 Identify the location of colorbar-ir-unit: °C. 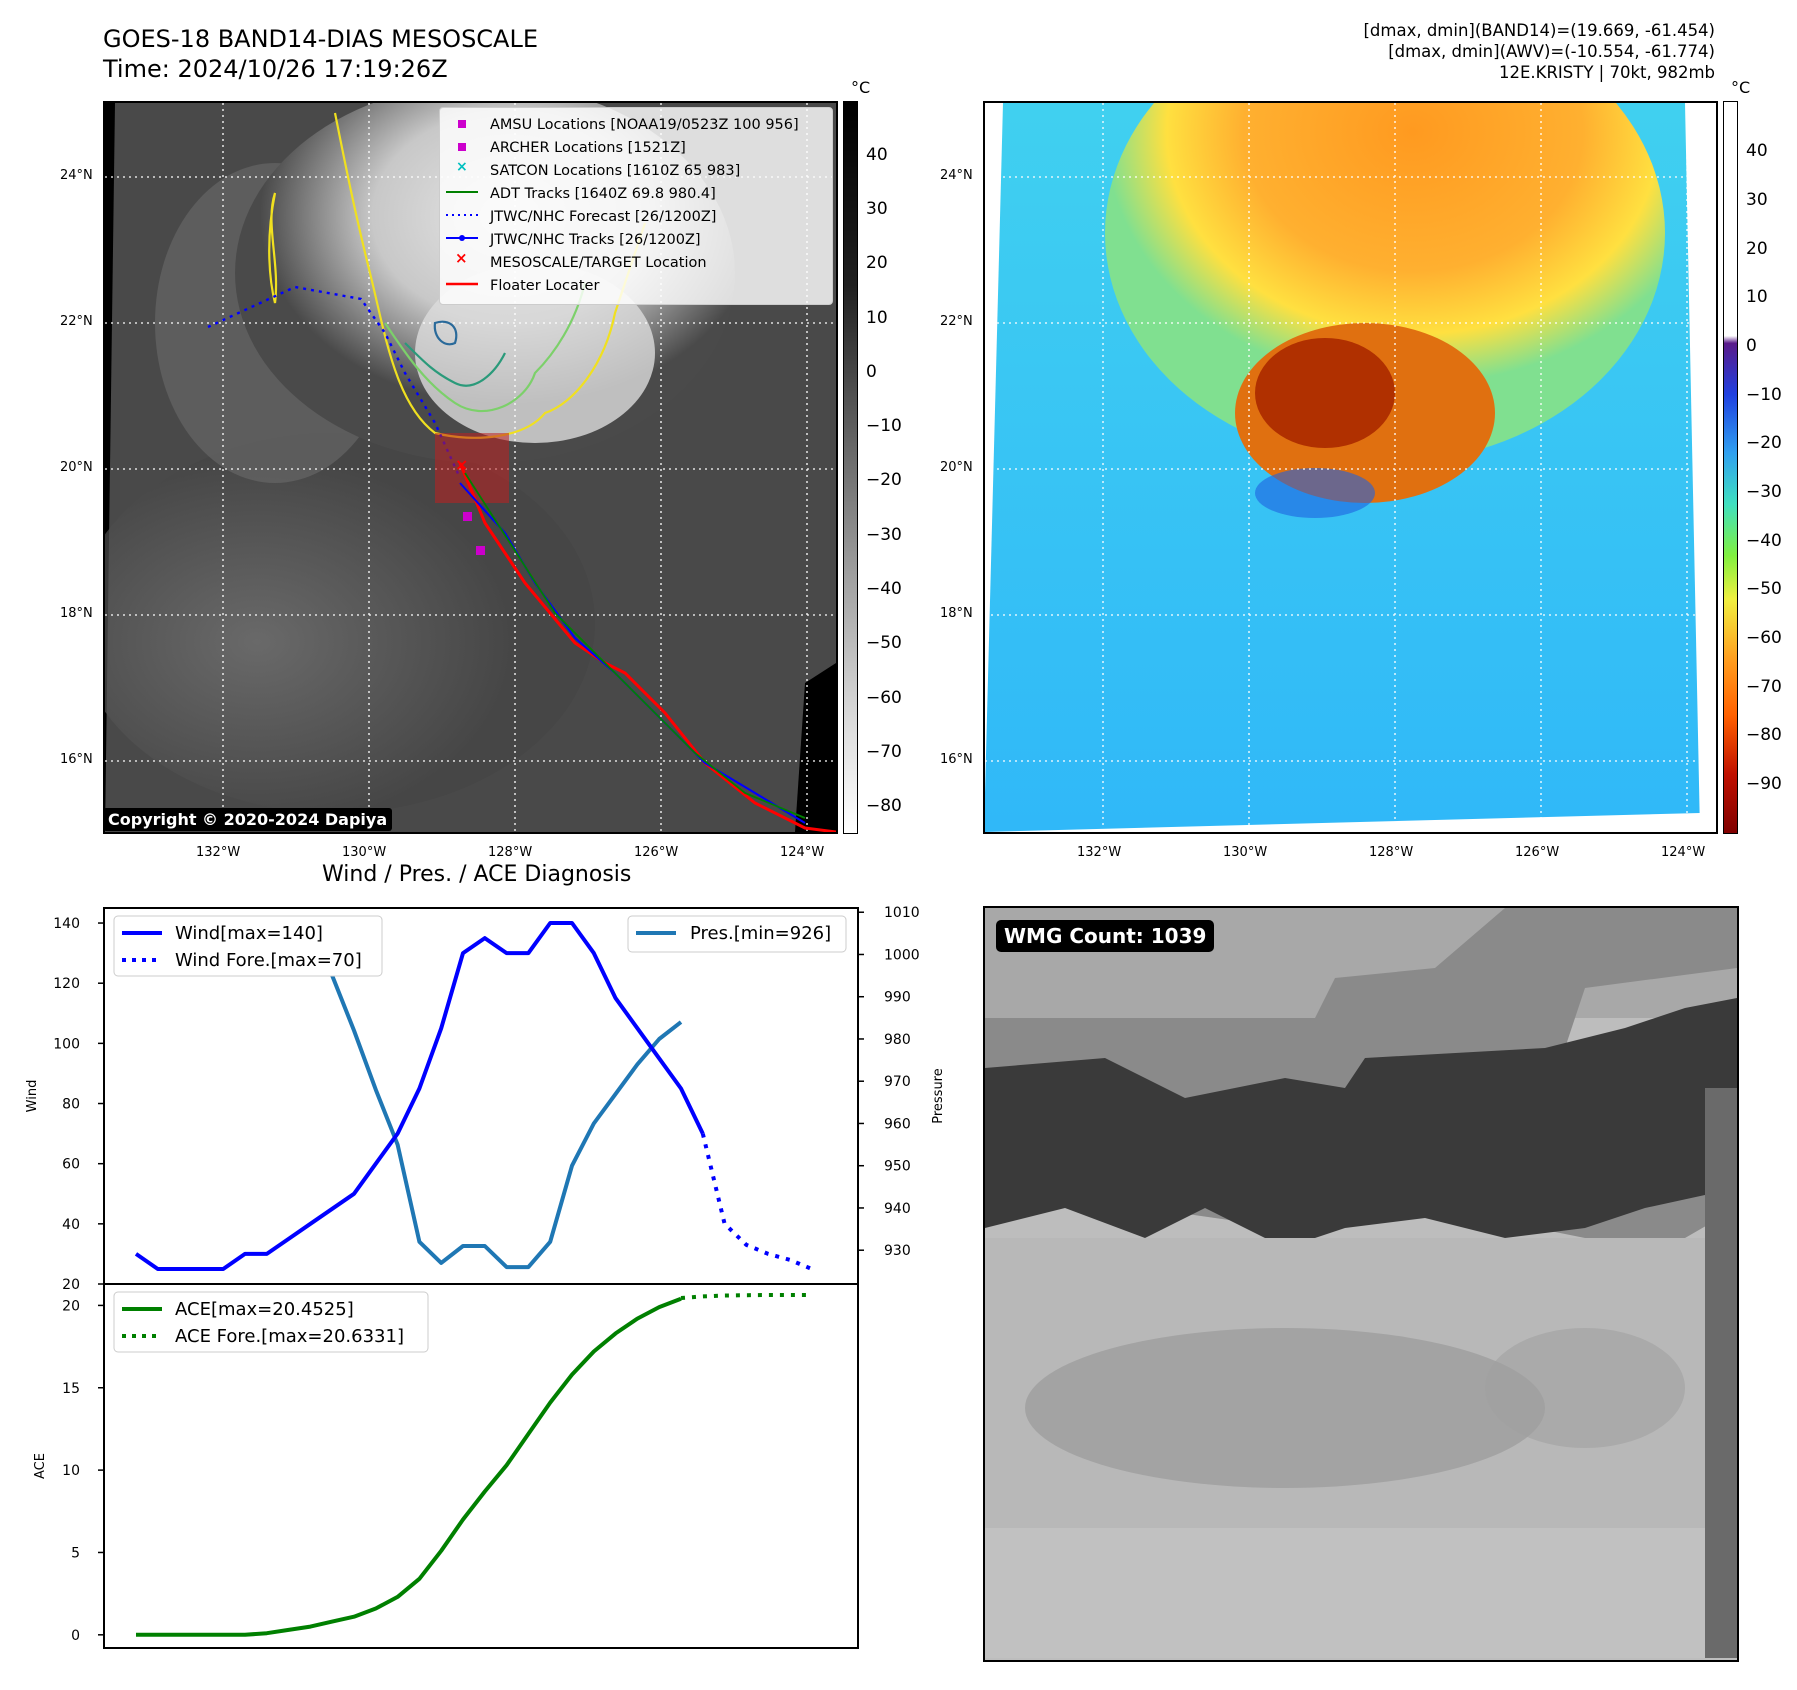
(861, 87).